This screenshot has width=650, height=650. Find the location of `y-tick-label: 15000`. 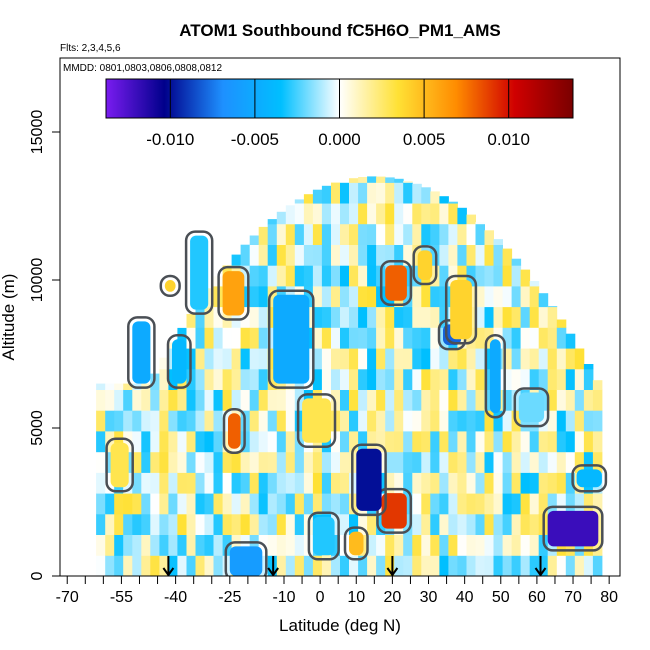

y-tick-label: 15000 is located at coordinates (37, 132).